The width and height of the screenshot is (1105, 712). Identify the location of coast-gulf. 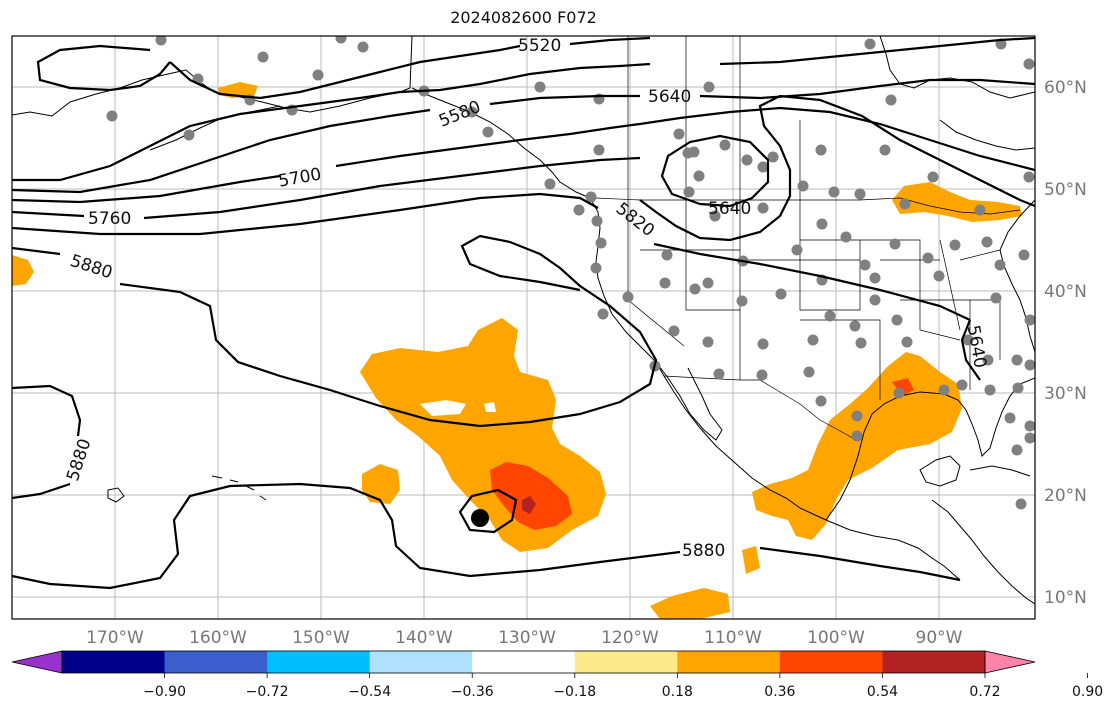
(930, 449).